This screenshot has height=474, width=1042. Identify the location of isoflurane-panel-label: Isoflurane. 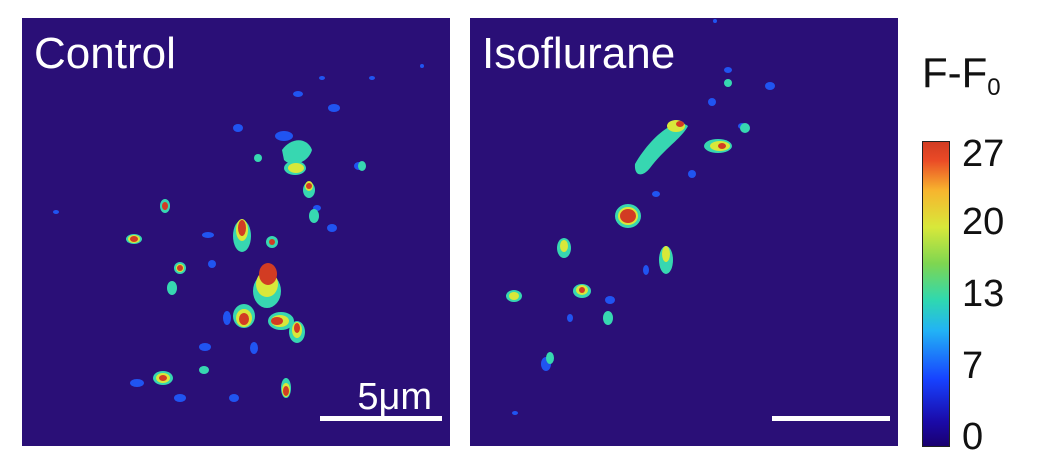
(579, 53).